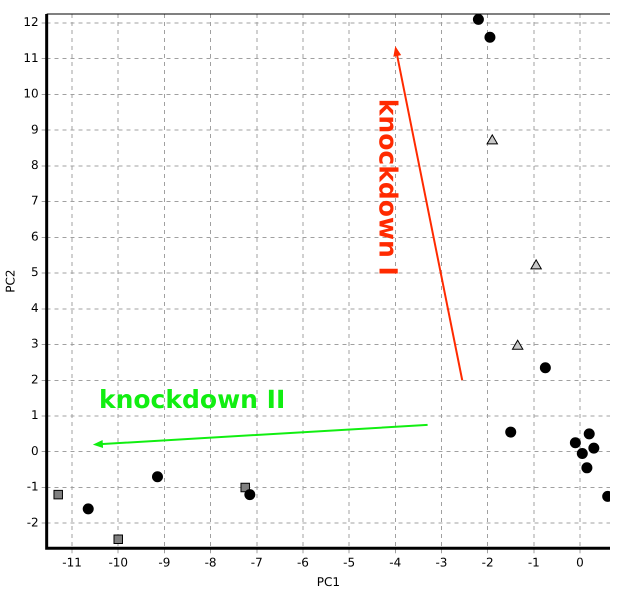  Describe the element at coordinates (580, 563) in the screenshot. I see `x-tick-label: 0` at that location.